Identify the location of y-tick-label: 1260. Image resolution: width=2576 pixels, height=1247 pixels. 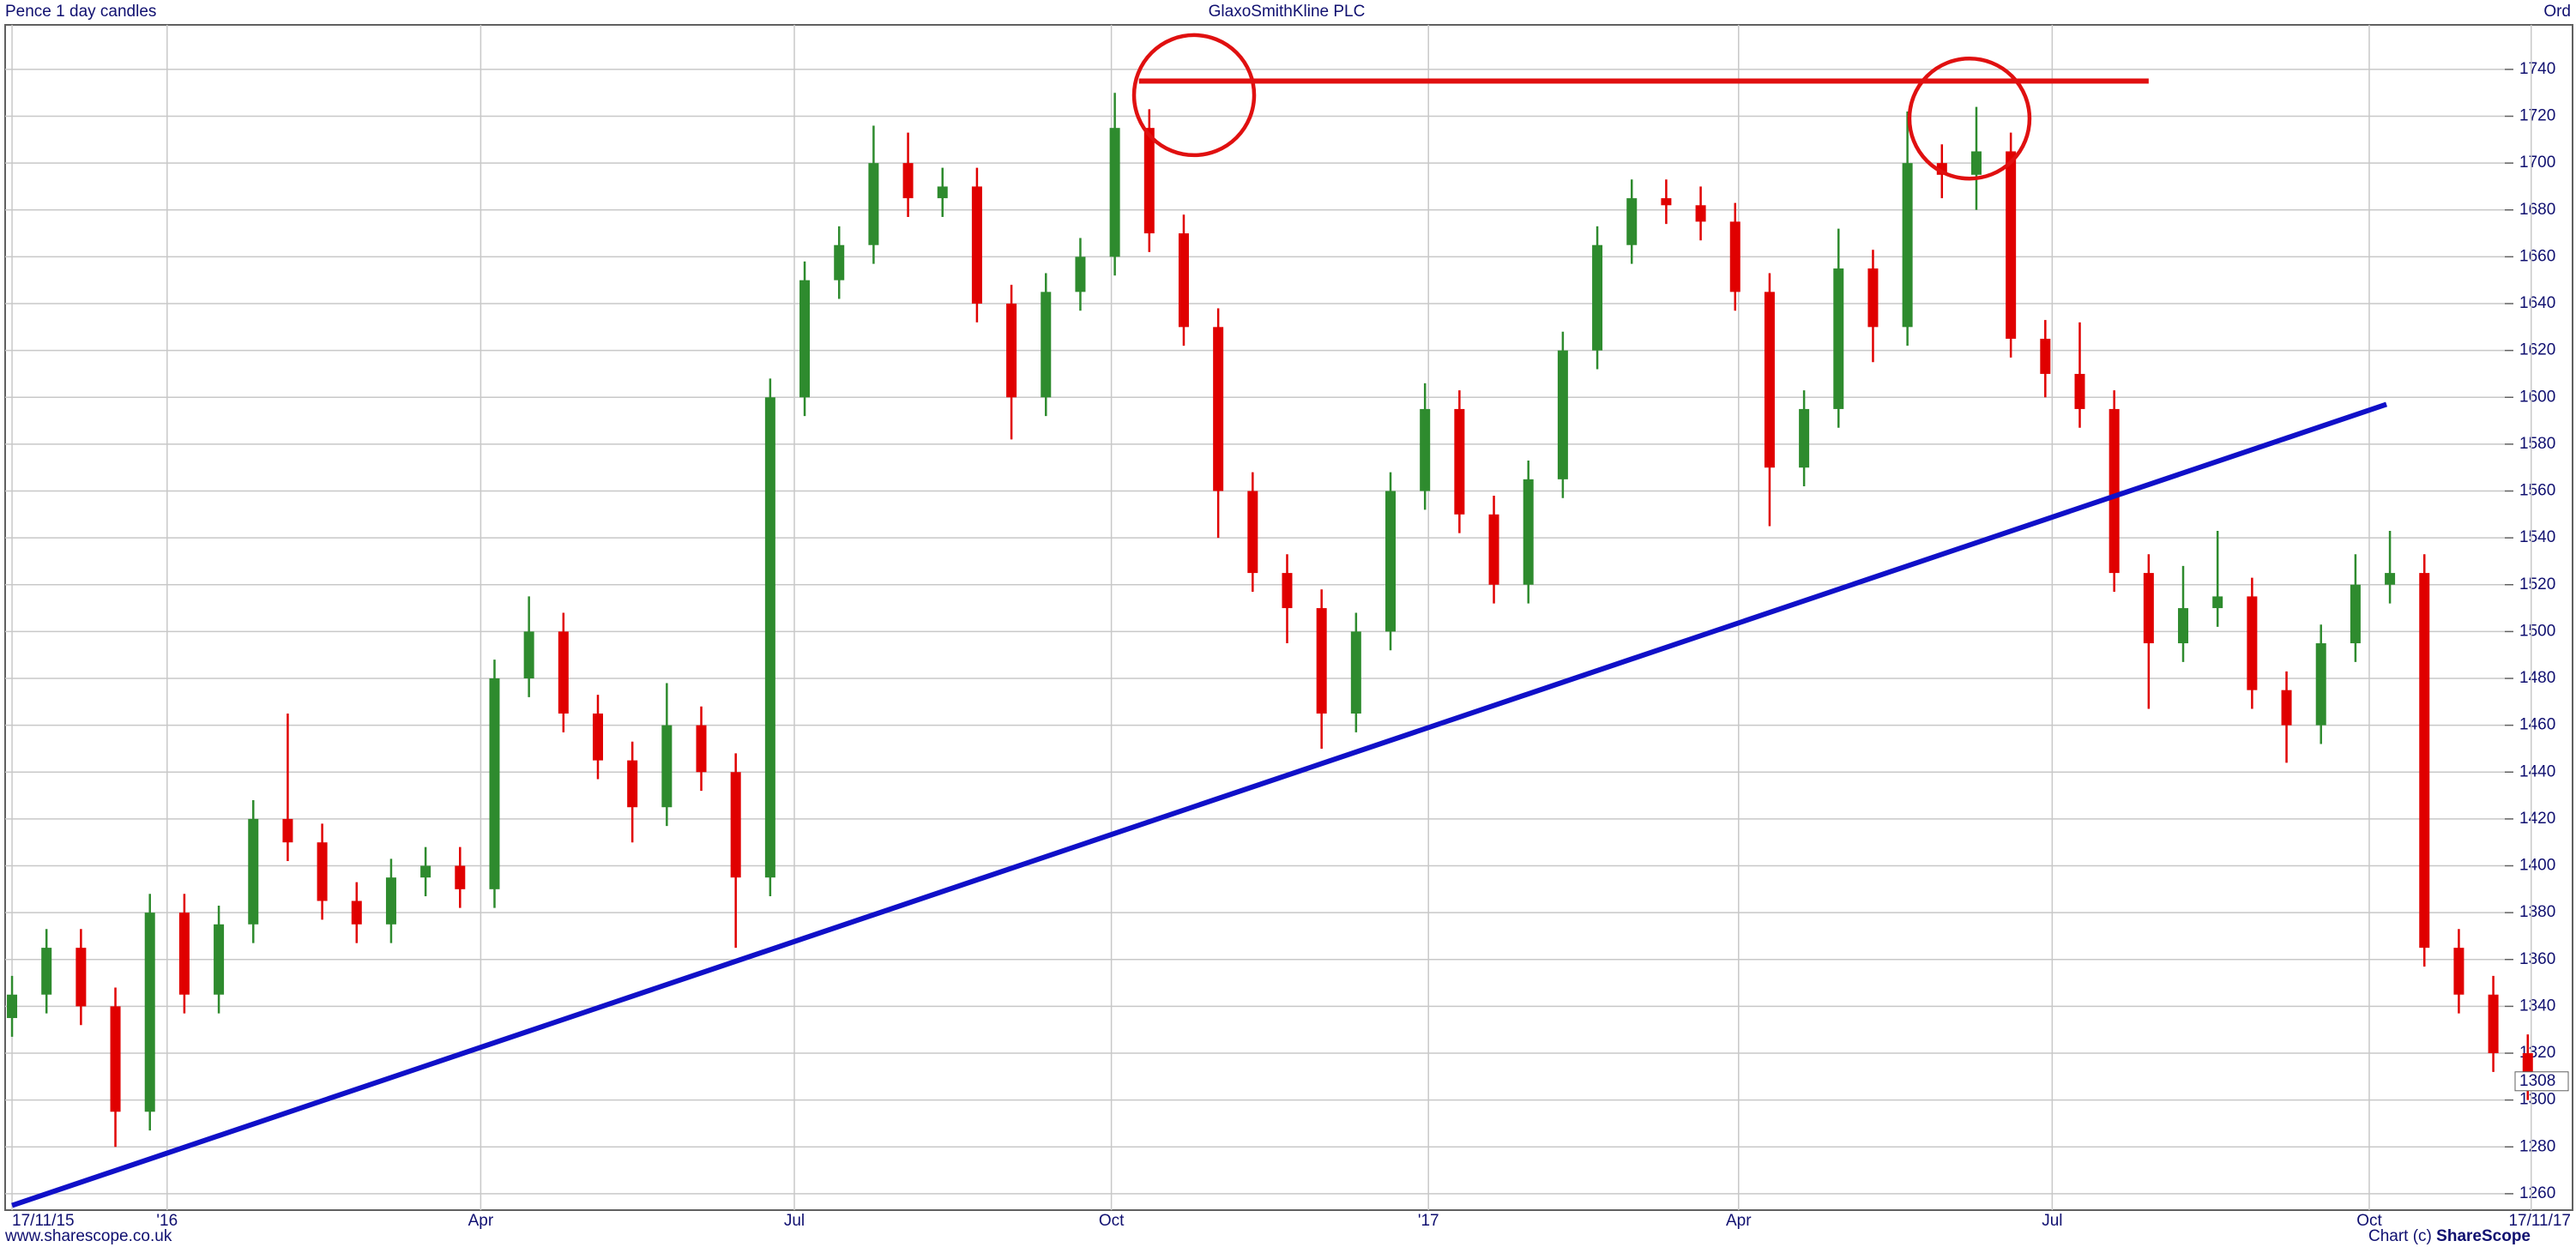
(2537, 1193).